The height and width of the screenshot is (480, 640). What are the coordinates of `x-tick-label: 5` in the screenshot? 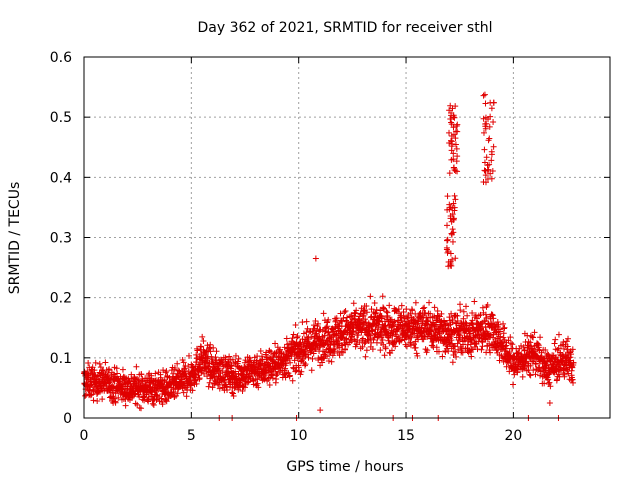 It's located at (191, 436).